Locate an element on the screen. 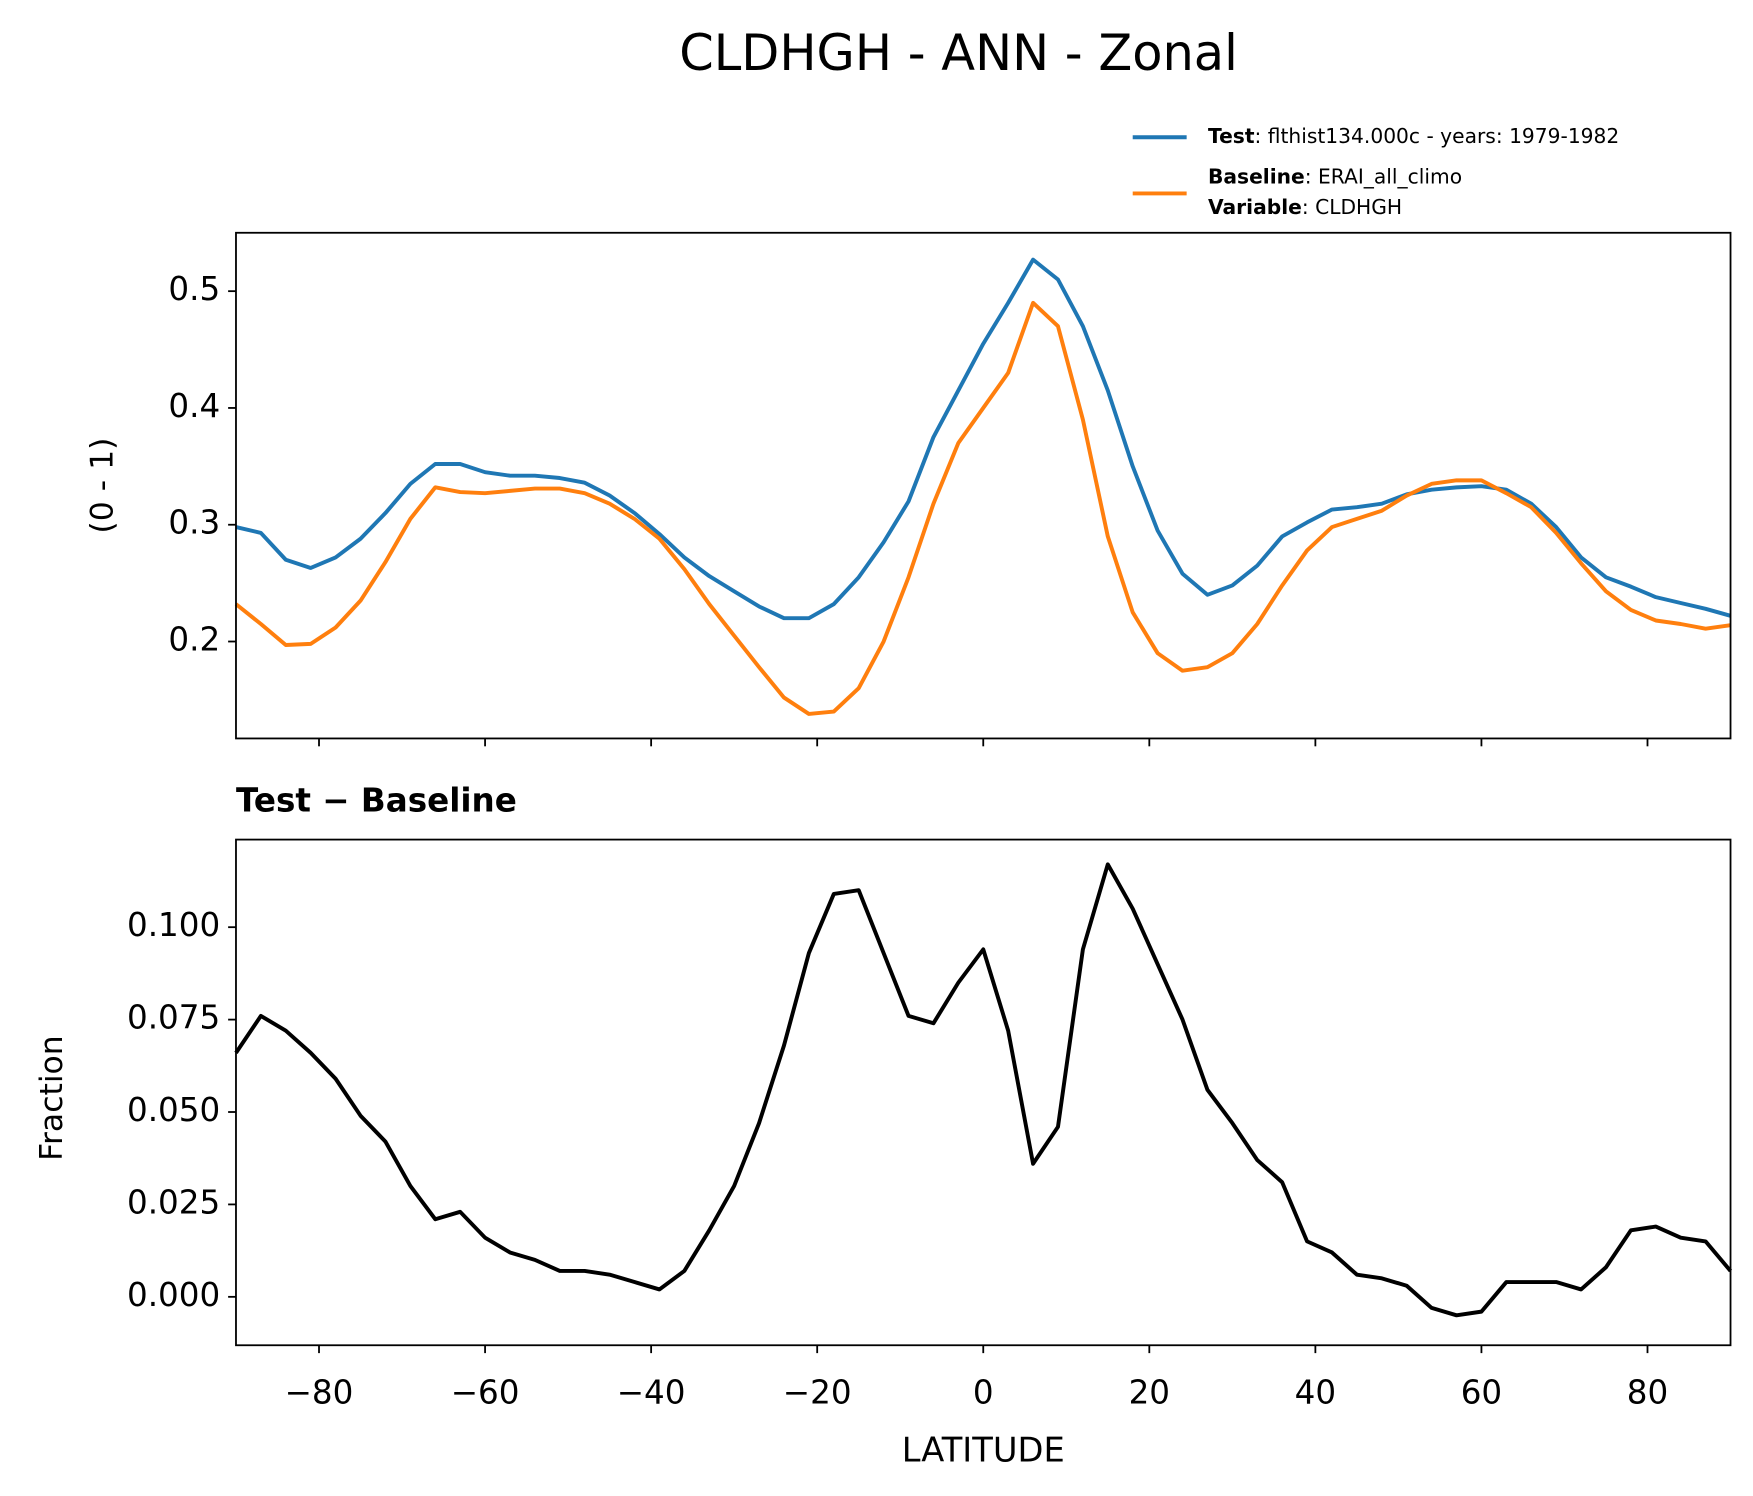  legend-entry: Test: flthist134.000c - years: 1979-1982 is located at coordinates (1413, 136).